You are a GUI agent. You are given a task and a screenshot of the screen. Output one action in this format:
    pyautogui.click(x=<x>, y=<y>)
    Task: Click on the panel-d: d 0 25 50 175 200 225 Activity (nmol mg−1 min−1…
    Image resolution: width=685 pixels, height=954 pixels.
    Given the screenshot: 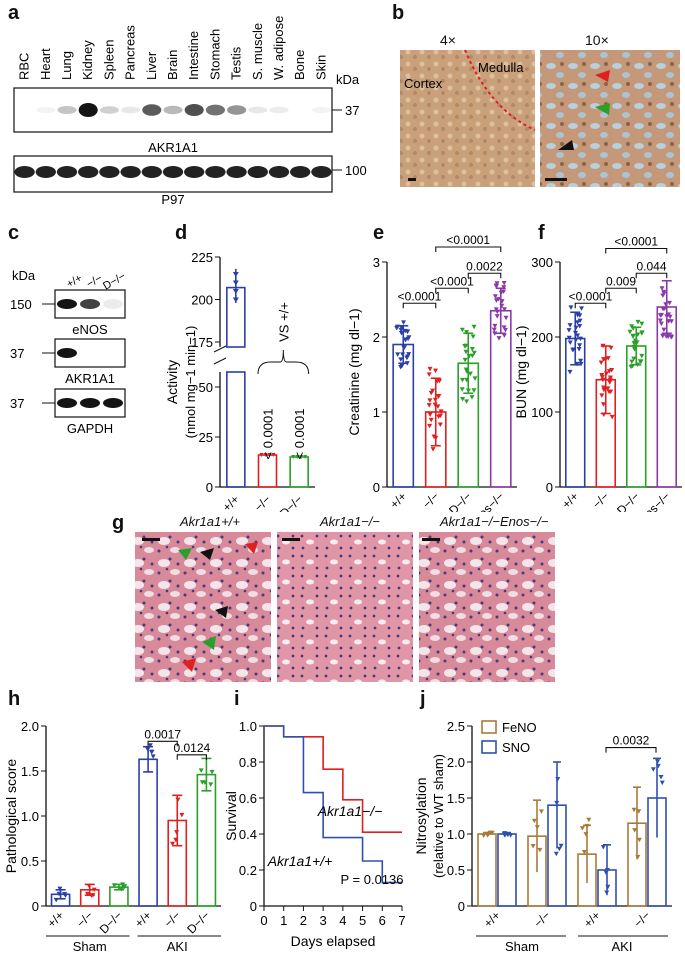 What is the action you would take?
    pyautogui.click(x=235, y=367)
    